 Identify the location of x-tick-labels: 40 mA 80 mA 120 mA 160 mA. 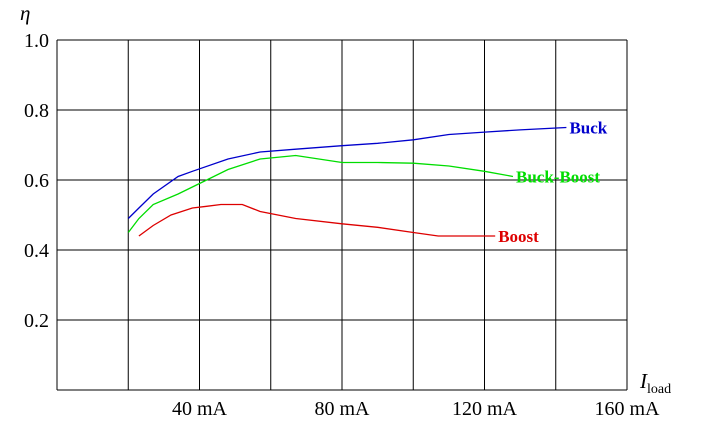
(416, 409).